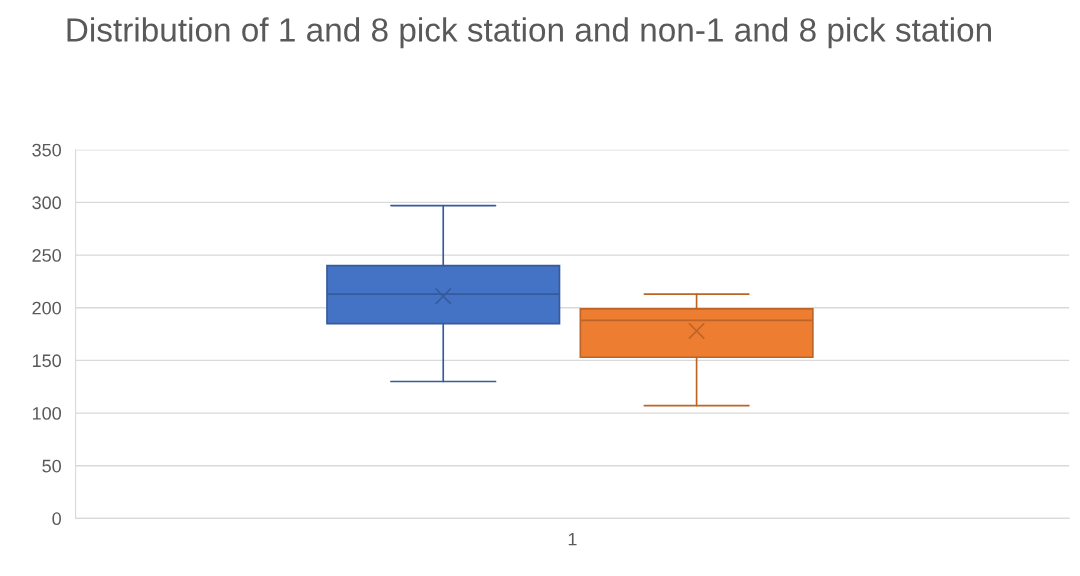 This screenshot has width=1080, height=576. What do you see at coordinates (47, 308) in the screenshot?
I see `y-tick-label: 200` at bounding box center [47, 308].